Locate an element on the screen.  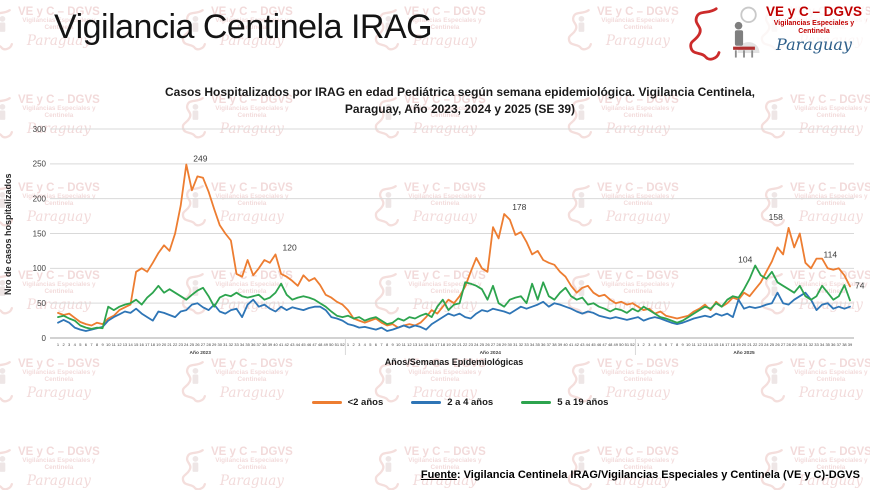
data-label: 104 is located at coordinates (745, 260).